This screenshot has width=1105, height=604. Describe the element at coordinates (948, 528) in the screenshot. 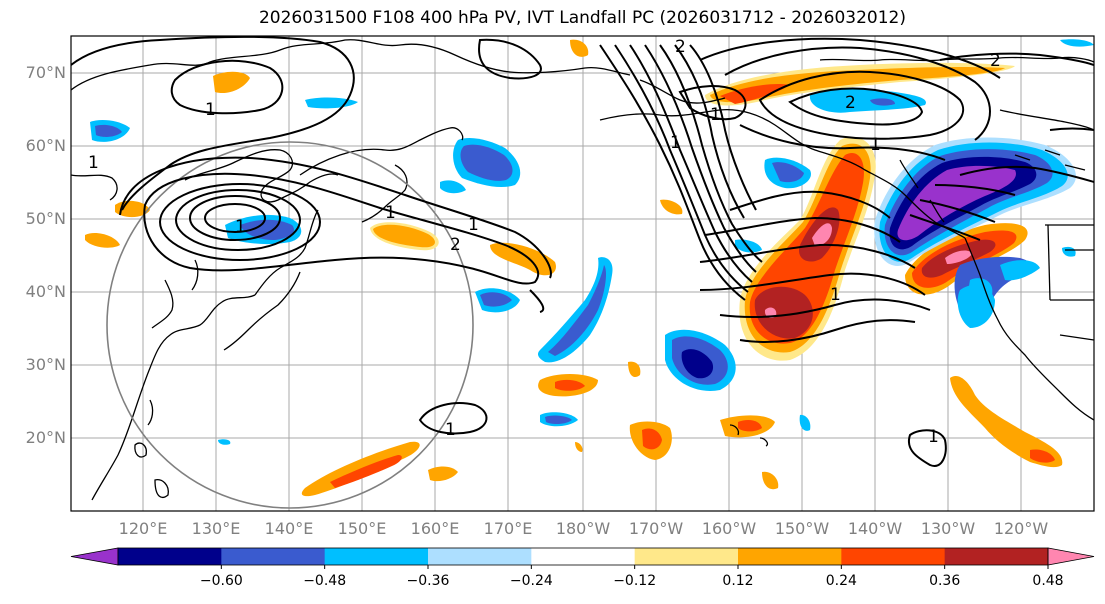

I see `lon-label: 130°W` at that location.